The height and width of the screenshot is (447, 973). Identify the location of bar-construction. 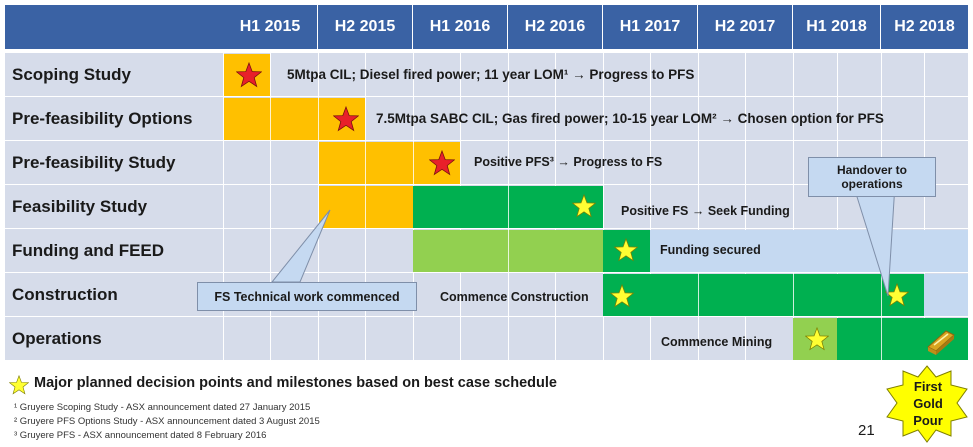
(763, 295).